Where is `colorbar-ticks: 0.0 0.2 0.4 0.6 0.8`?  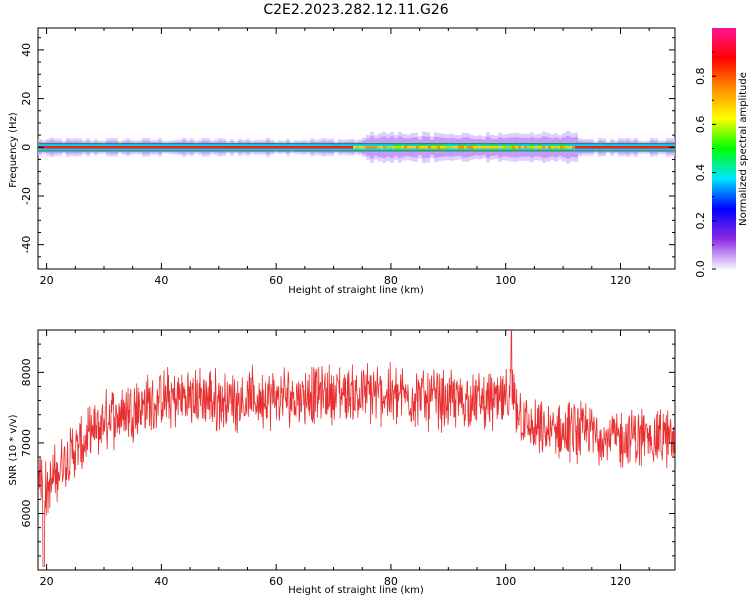 colorbar-ticks: 0.0 0.2 0.4 0.6 0.8 is located at coordinates (705, 164).